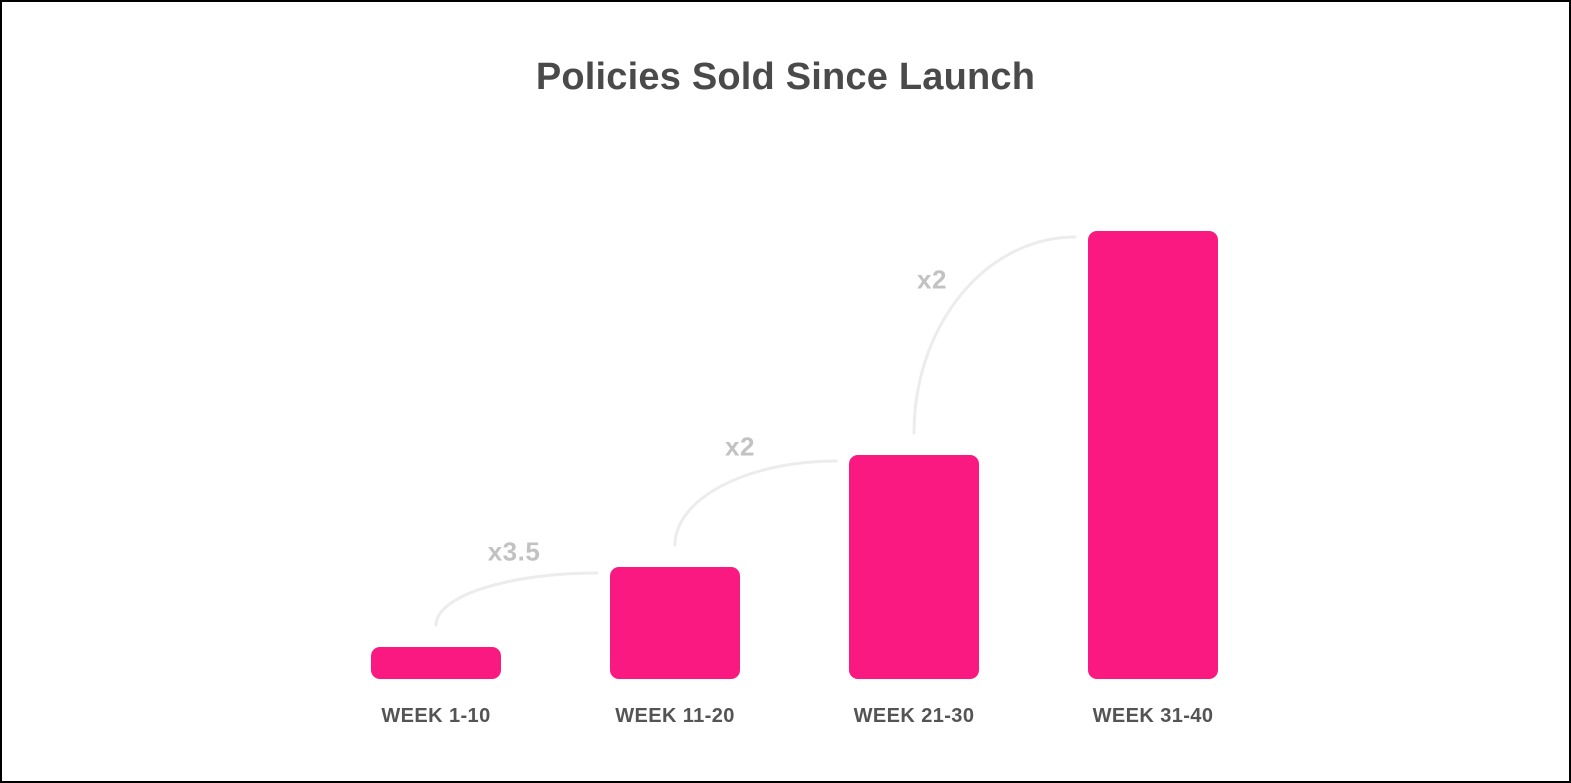 The width and height of the screenshot is (1571, 783). What do you see at coordinates (675, 716) in the screenshot?
I see `bar-label: WEEK 11-20` at bounding box center [675, 716].